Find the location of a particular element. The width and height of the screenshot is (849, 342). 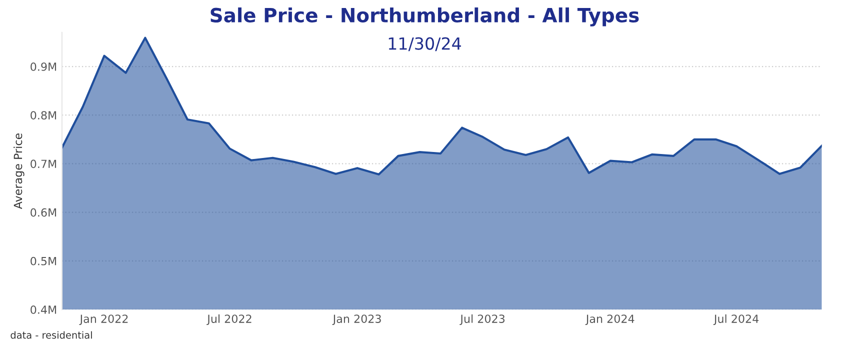

chart-title: Sale Price - Northumberland - All Types is located at coordinates (424, 16).